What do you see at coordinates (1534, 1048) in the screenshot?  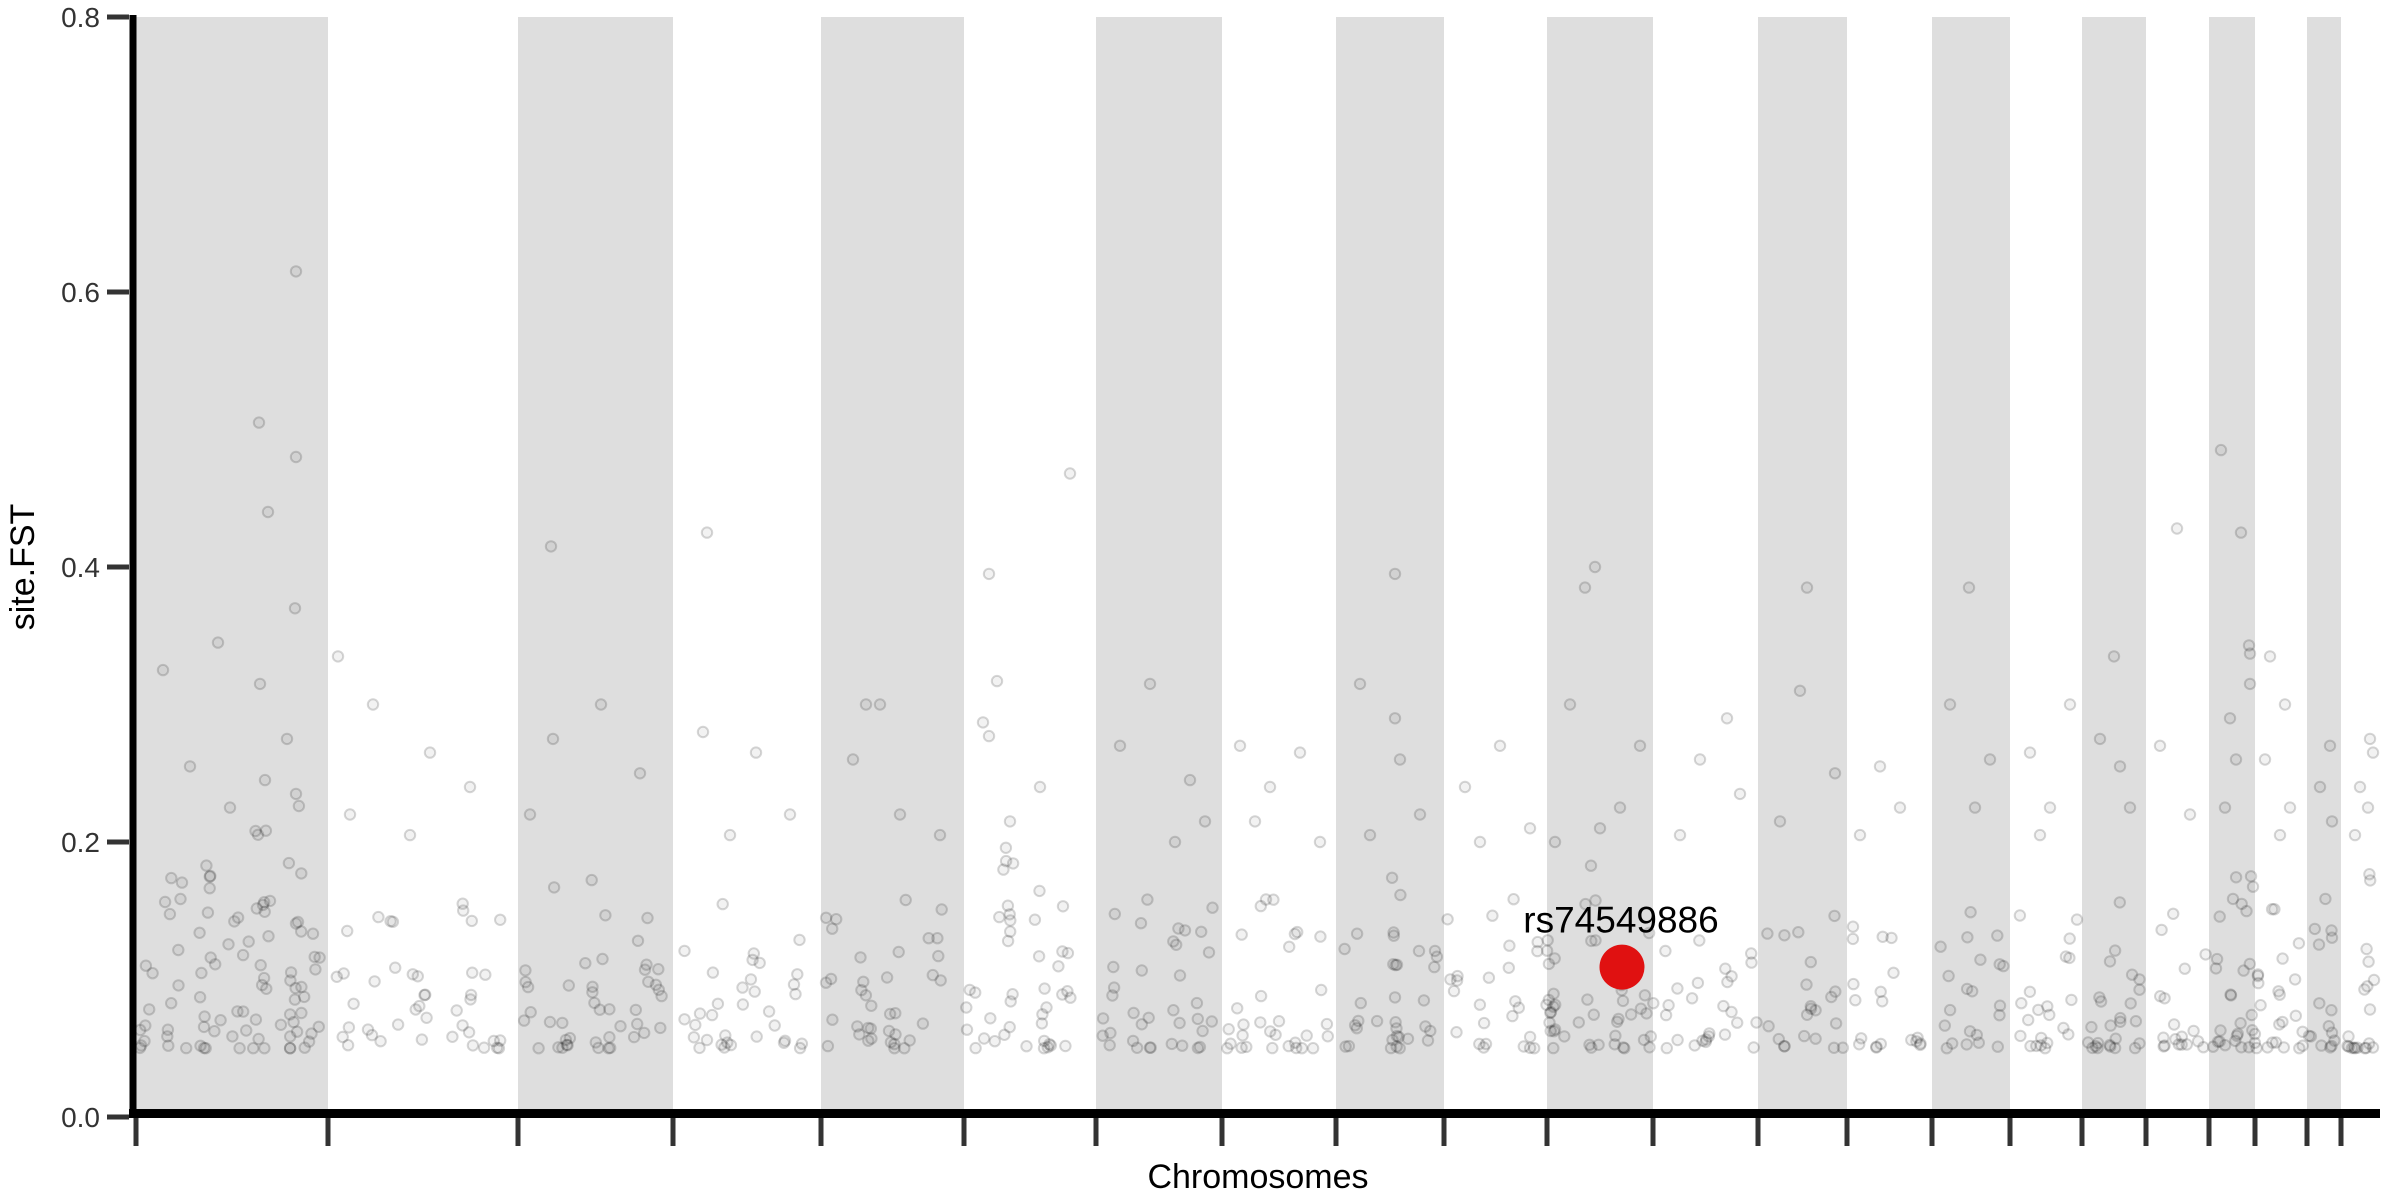 I see `snp-point-chr10` at bounding box center [1534, 1048].